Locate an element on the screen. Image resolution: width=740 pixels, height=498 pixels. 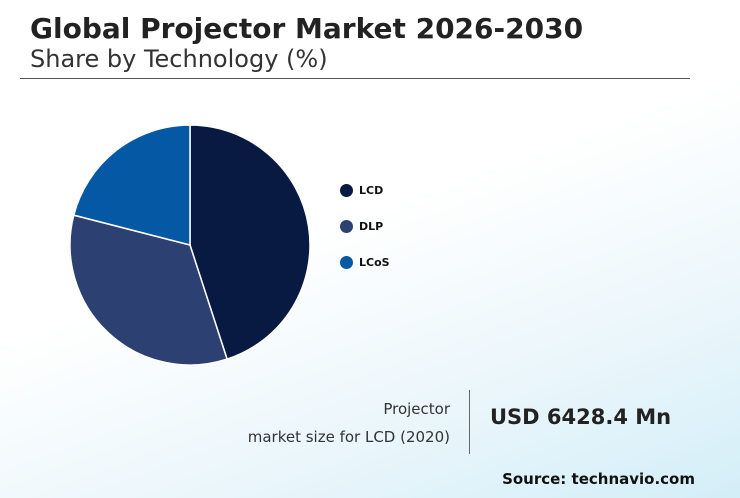
pie-slice-lcos is located at coordinates (131, 185).